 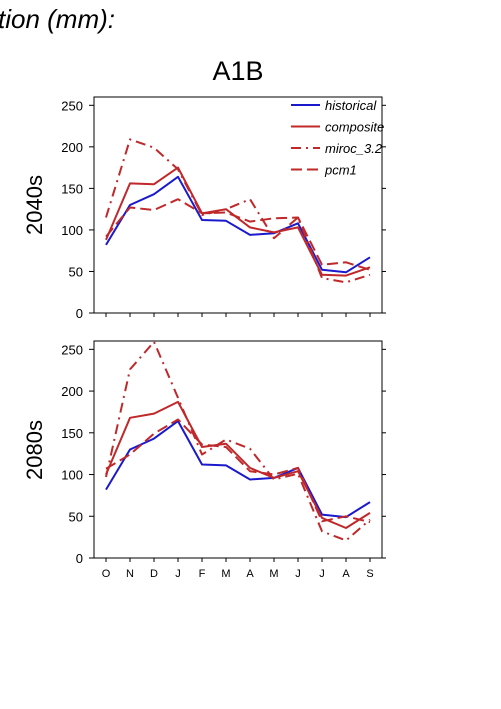 What do you see at coordinates (57, 19) in the screenshot?
I see `top-title: tion (mm):` at bounding box center [57, 19].